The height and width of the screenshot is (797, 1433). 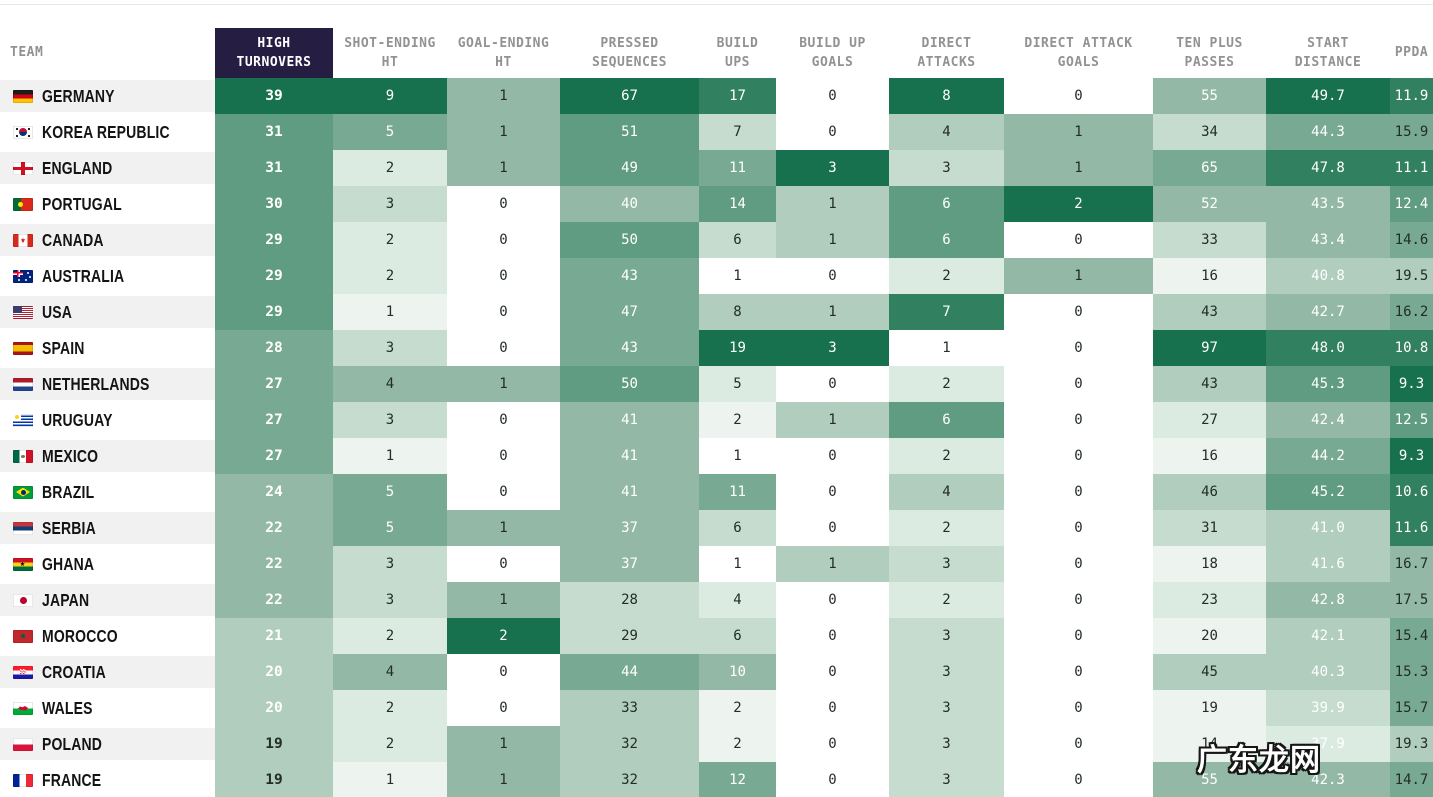 I want to click on stat-cell-start-distance: 45.3, so click(x=1328, y=384).